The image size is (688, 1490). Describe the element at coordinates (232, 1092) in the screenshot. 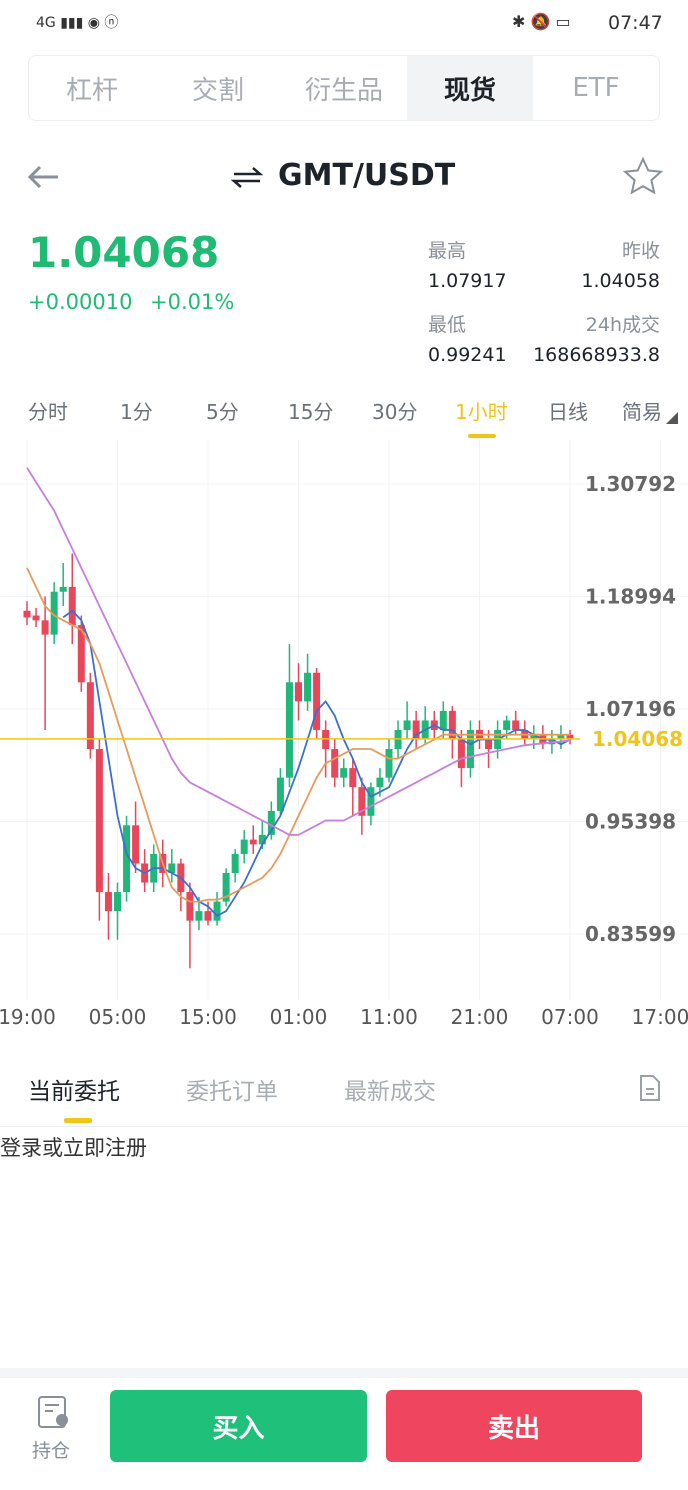

I see `order-tab: 委托订单` at that location.